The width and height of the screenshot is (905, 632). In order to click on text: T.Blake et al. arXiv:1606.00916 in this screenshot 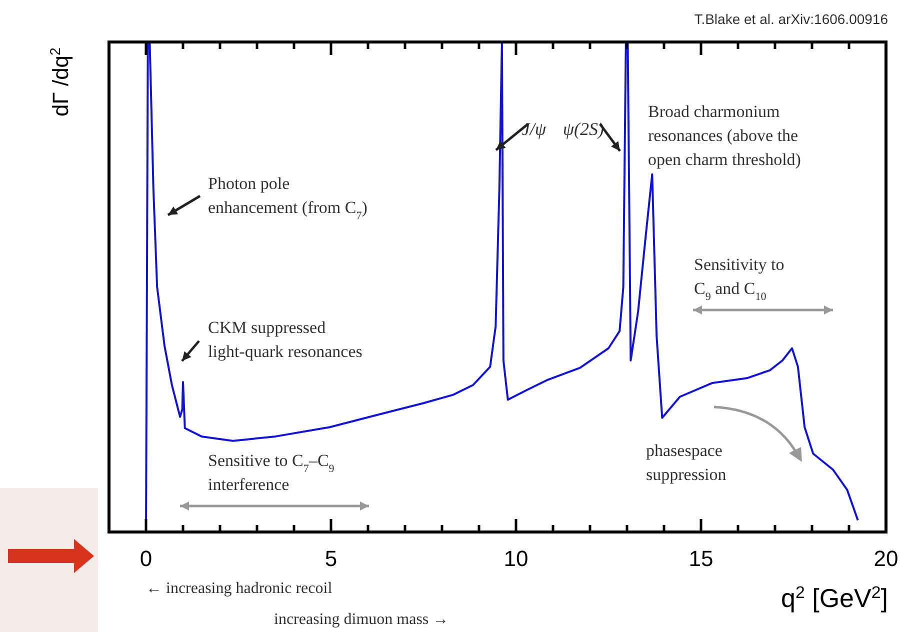, I will do `click(791, 19)`.